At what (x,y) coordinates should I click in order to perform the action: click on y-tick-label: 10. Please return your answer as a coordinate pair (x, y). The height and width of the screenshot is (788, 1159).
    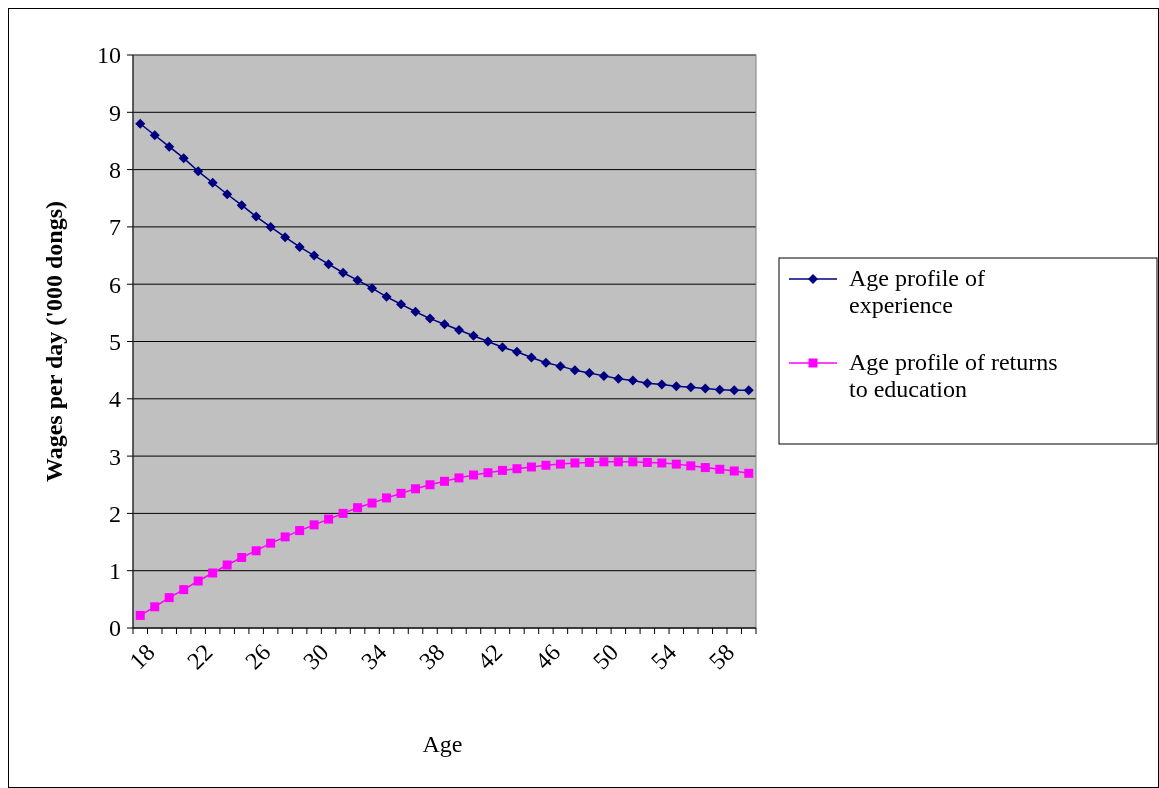
    Looking at the image, I should click on (109, 55).